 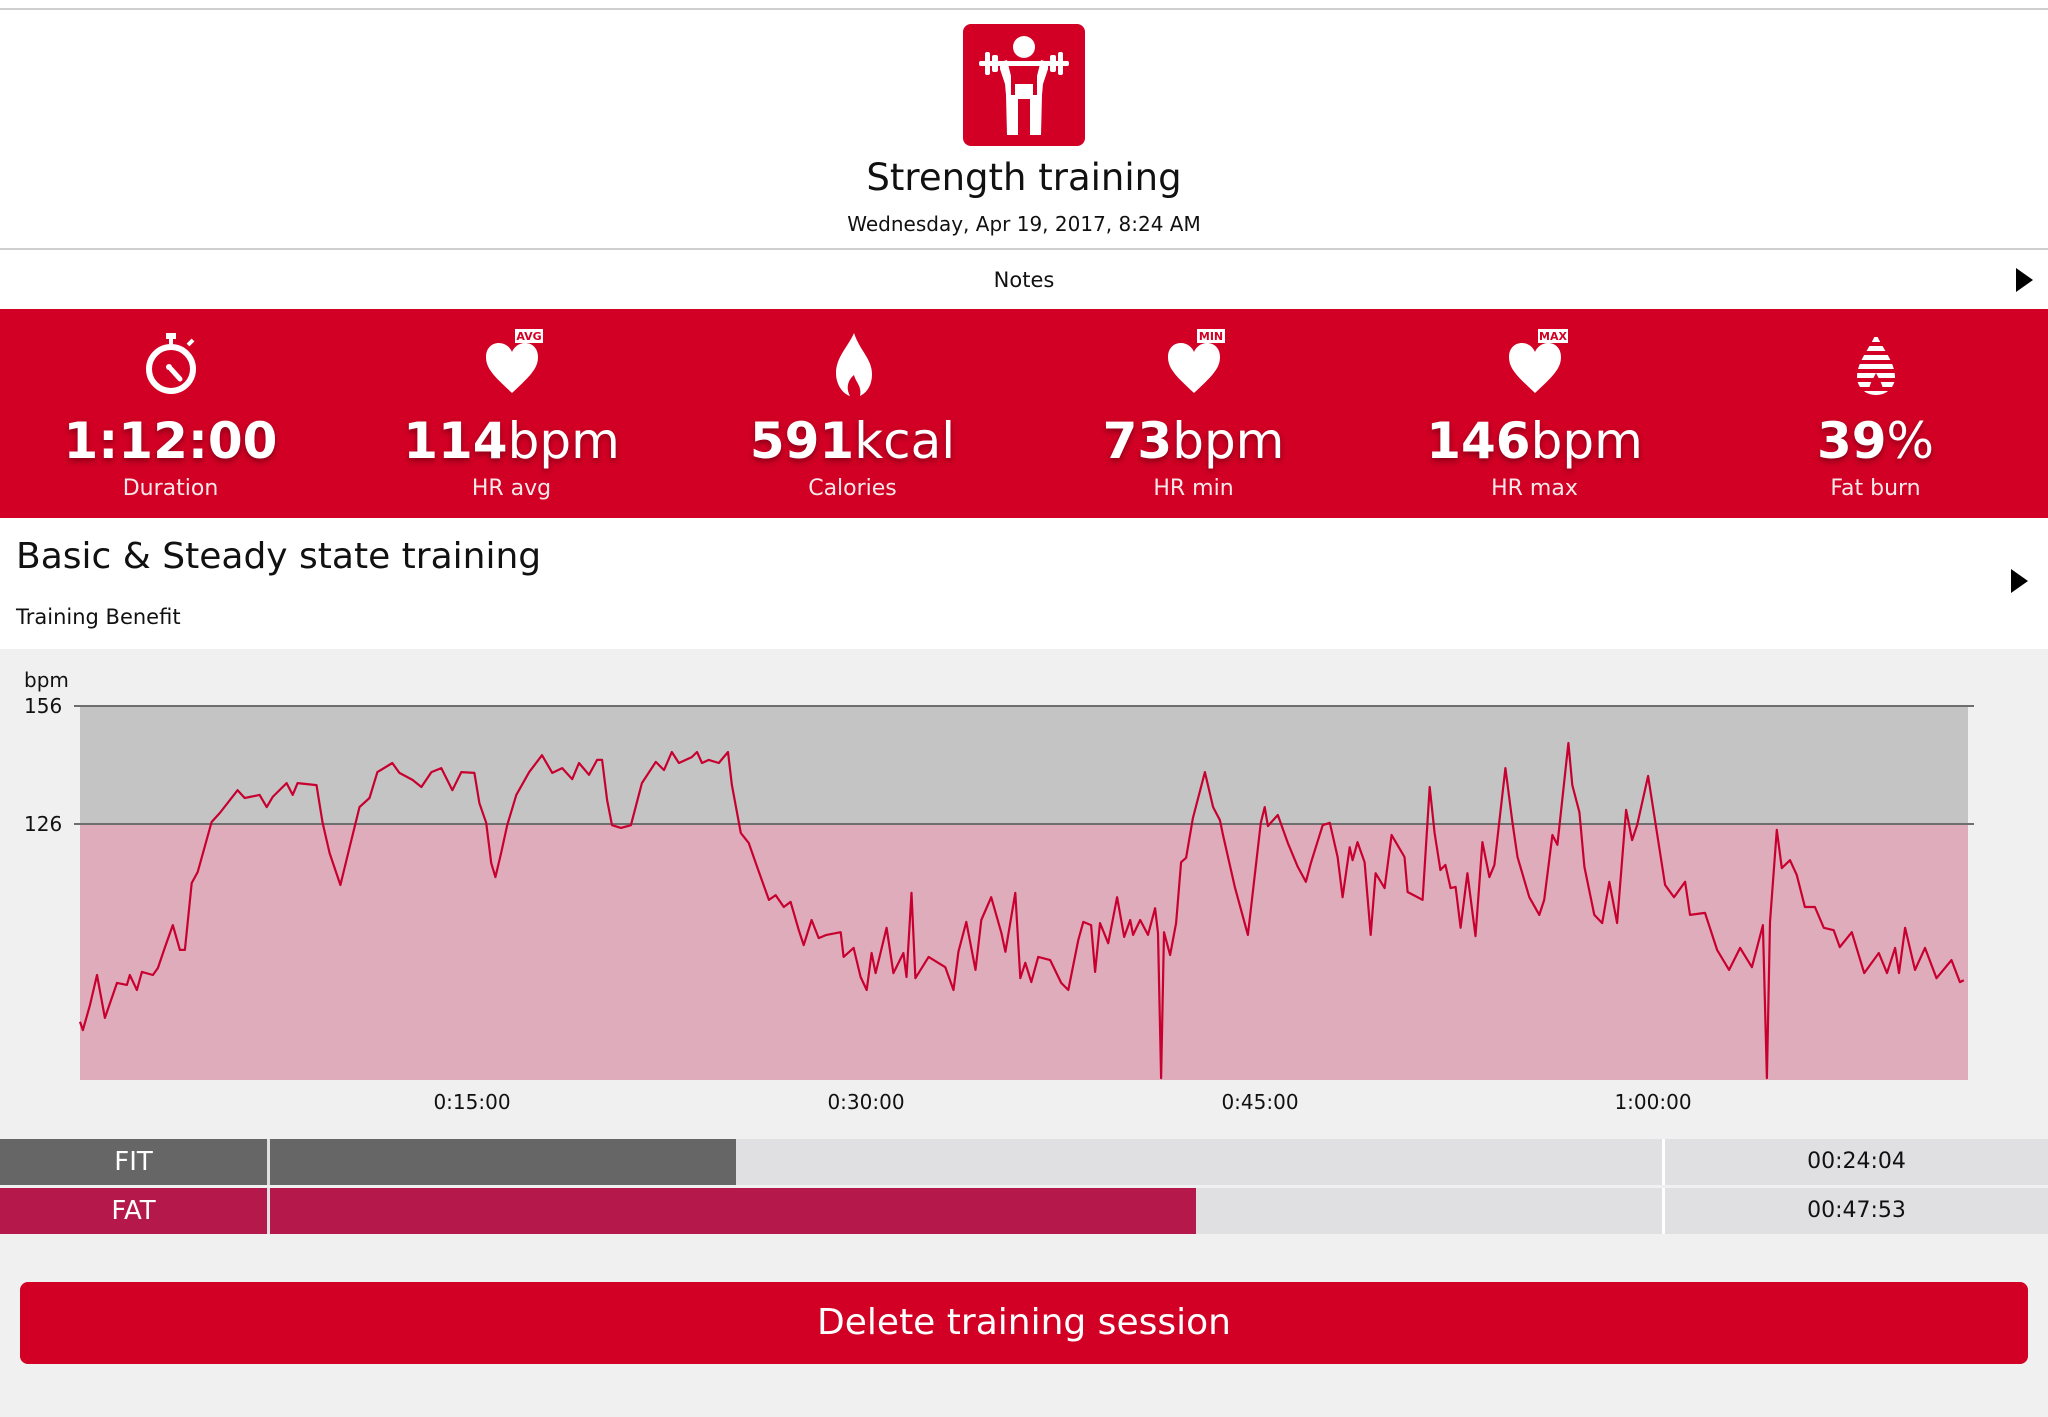 What do you see at coordinates (852, 488) in the screenshot?
I see `stat-label: Calories` at bounding box center [852, 488].